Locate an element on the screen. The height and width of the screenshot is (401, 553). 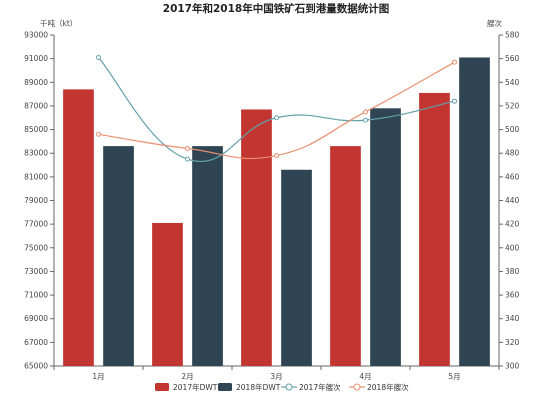
y-right-tick-label: 300 is located at coordinates (512, 366).